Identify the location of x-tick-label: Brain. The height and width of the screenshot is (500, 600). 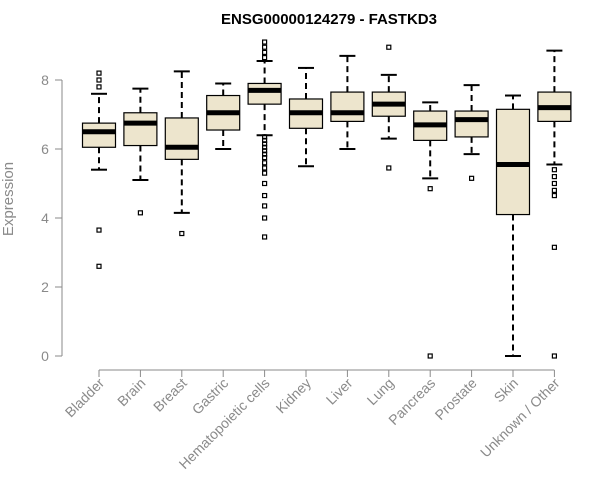
(131, 392).